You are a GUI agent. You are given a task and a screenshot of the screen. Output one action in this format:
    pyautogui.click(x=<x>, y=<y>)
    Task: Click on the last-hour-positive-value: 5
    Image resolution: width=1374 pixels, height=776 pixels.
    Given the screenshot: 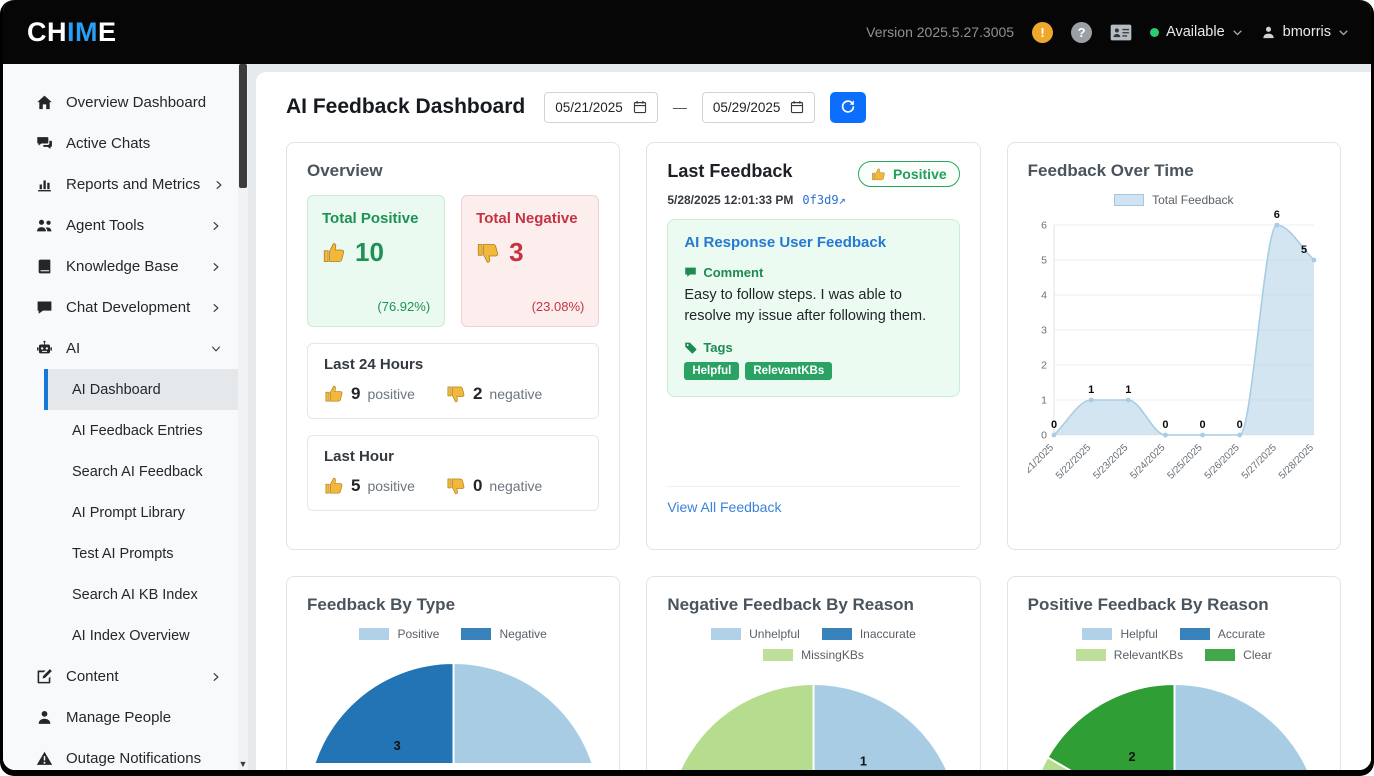 What is the action you would take?
    pyautogui.click(x=356, y=485)
    